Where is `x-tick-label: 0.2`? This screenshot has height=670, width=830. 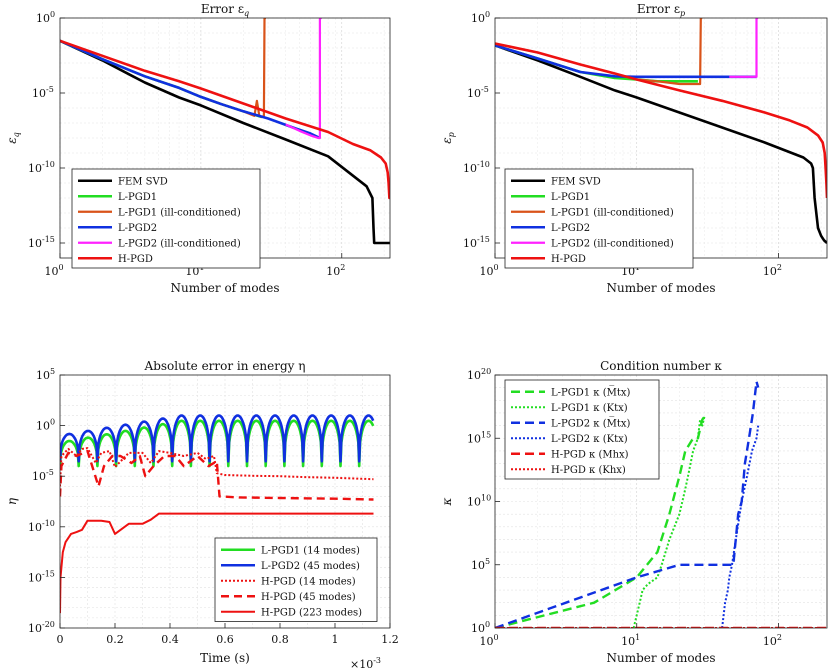
x-tick-label: 0.2 is located at coordinates (115, 639).